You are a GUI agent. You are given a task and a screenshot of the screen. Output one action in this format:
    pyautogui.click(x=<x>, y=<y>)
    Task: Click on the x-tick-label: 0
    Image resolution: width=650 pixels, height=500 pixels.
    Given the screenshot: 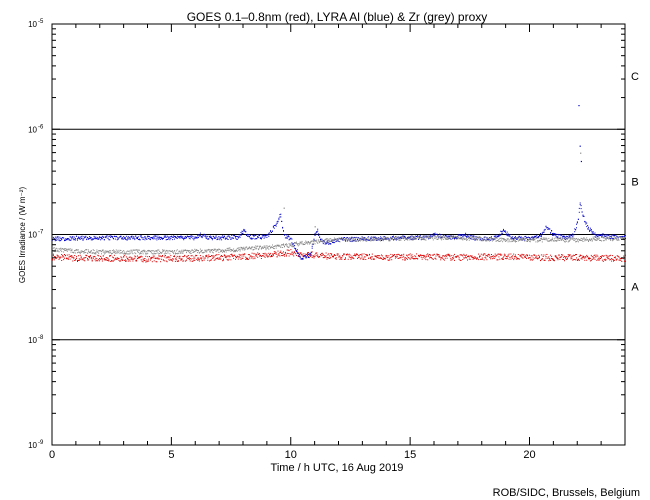 What is the action you would take?
    pyautogui.click(x=52, y=455)
    